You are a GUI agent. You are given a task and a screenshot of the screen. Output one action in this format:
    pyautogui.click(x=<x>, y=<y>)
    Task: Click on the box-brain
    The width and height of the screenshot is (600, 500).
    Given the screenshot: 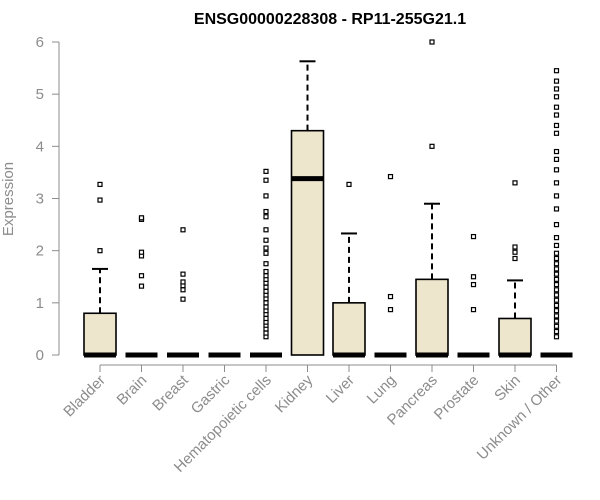 What is the action you would take?
    pyautogui.click(x=141, y=286)
    